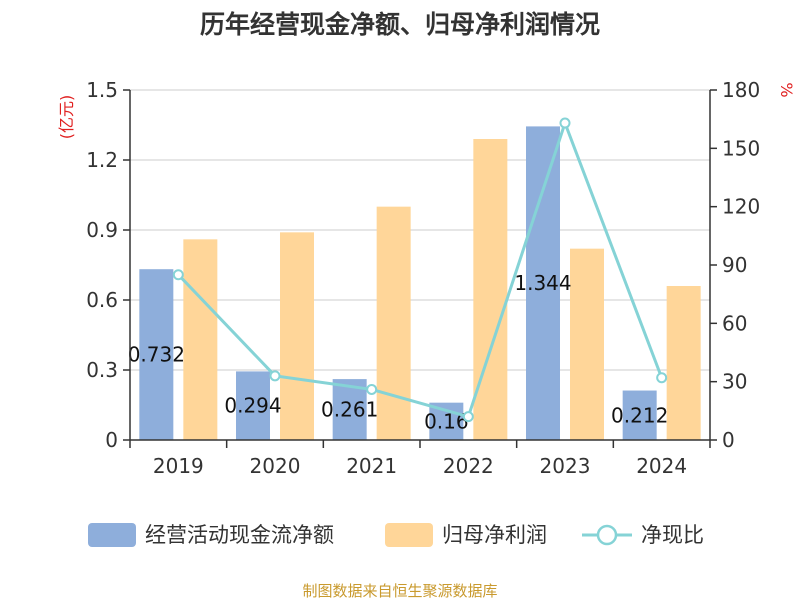 Image resolution: width=800 pixels, height=600 pixels. I want to click on x-tick-label: 2020, so click(275, 466).